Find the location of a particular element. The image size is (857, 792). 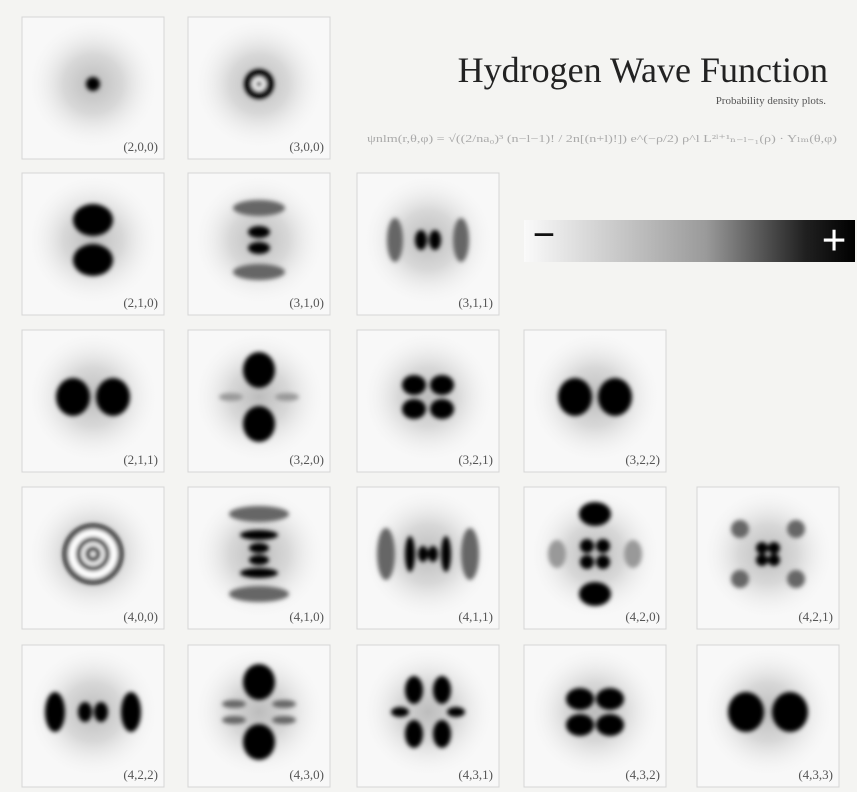

legend-minus: − is located at coordinates (544, 234).